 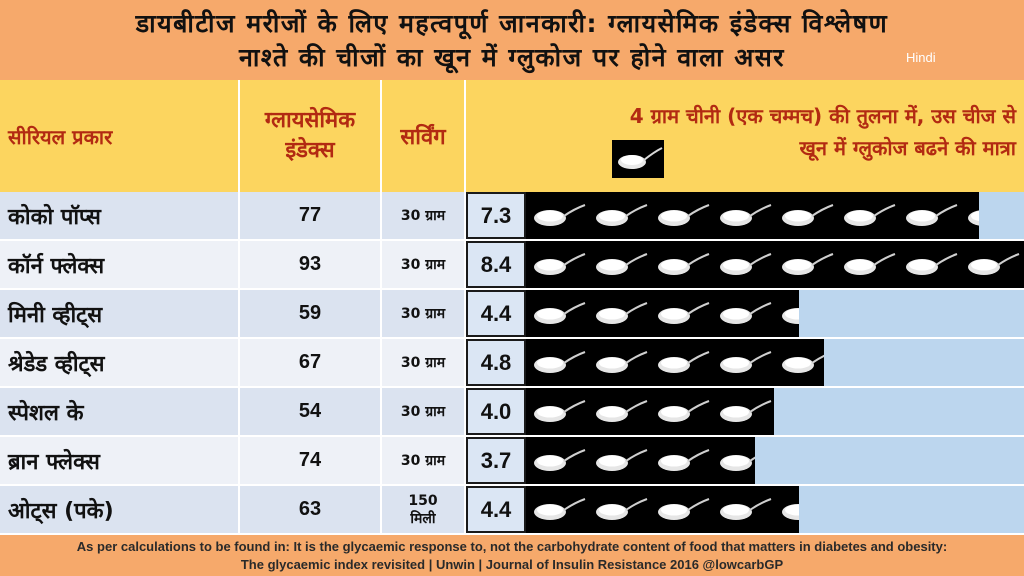 What do you see at coordinates (120, 411) in the screenshot?
I see `cereal-name: स्पेशल के` at bounding box center [120, 411].